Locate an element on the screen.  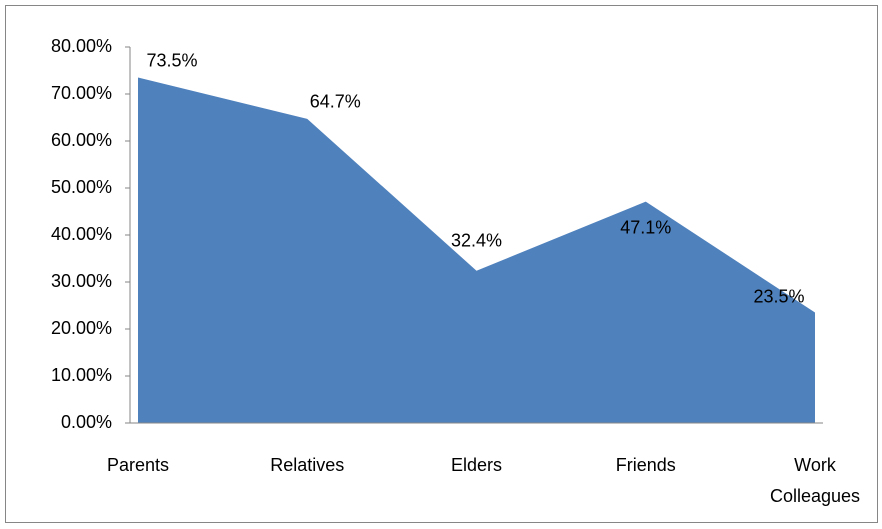
x-tick-label: Work Colleagues is located at coordinates (815, 480).